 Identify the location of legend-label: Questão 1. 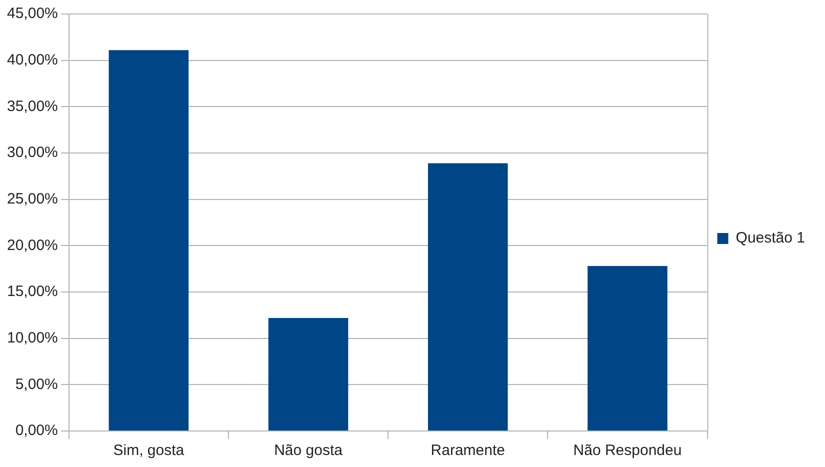
(771, 238).